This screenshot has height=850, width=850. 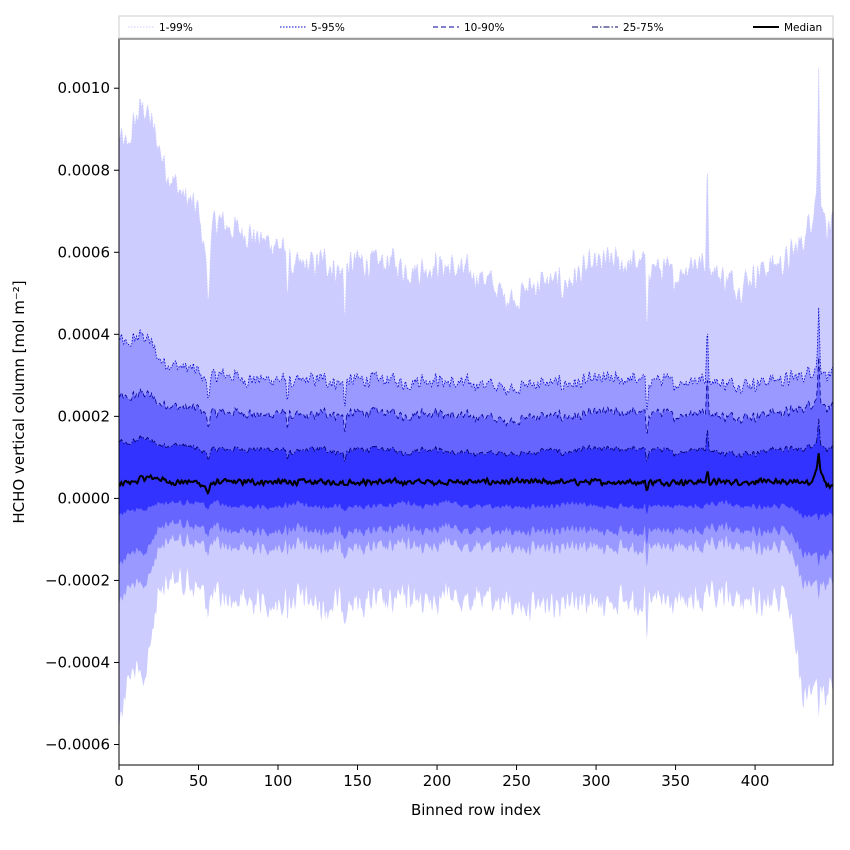 I want to click on legend-label-Median: Median, so click(x=803, y=28).